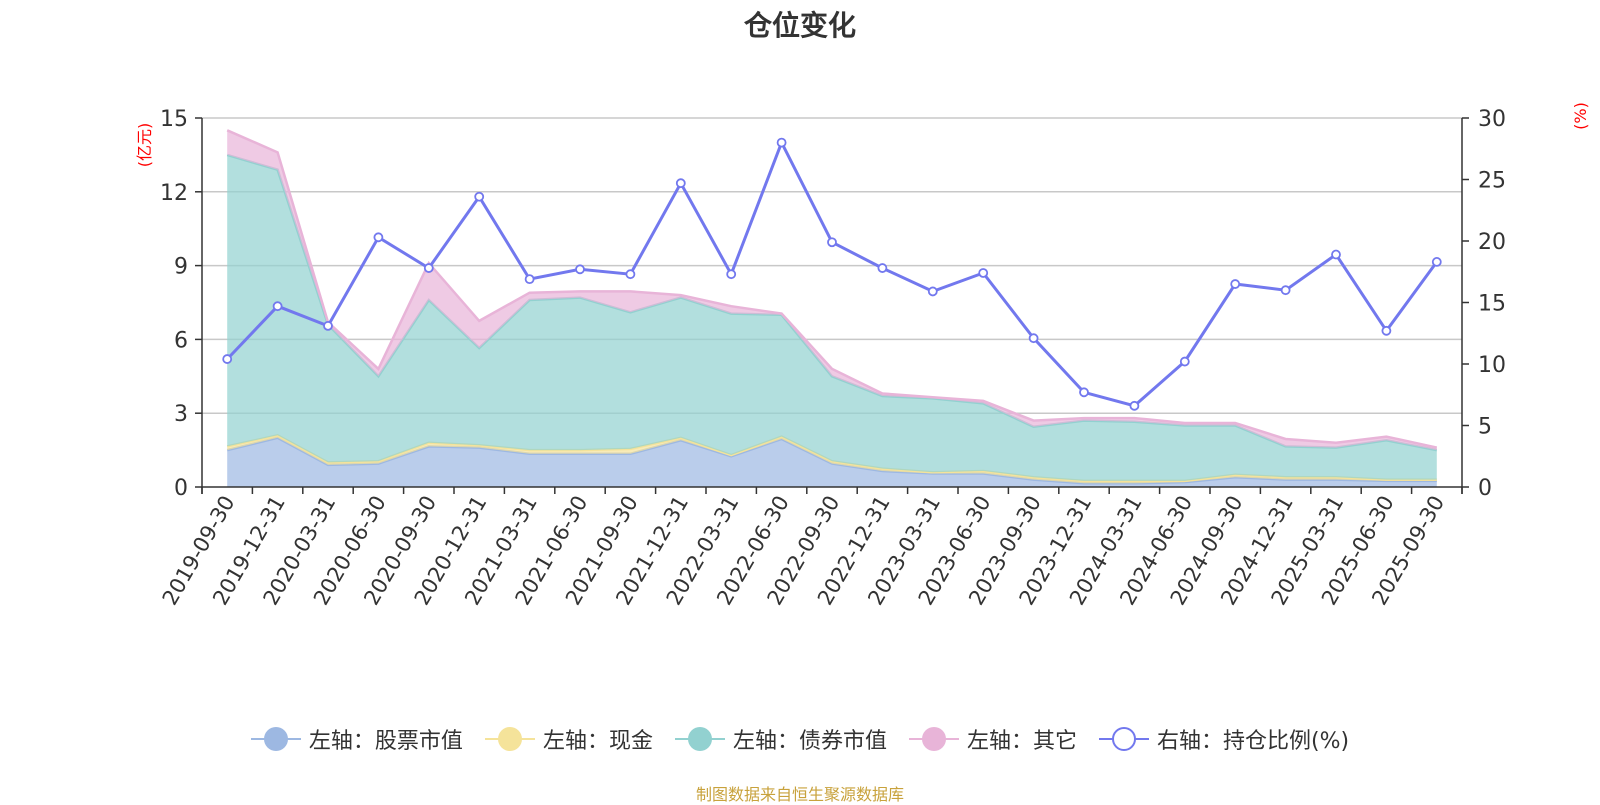 The image size is (1600, 805). I want to click on left-tick-label: 6, so click(181, 340).